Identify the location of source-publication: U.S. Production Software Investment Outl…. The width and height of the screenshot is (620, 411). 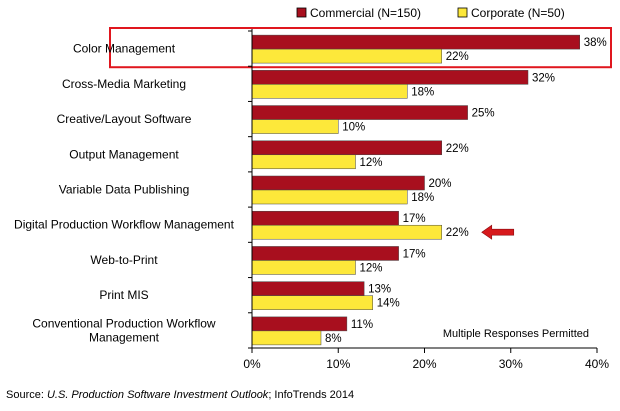
(157, 395).